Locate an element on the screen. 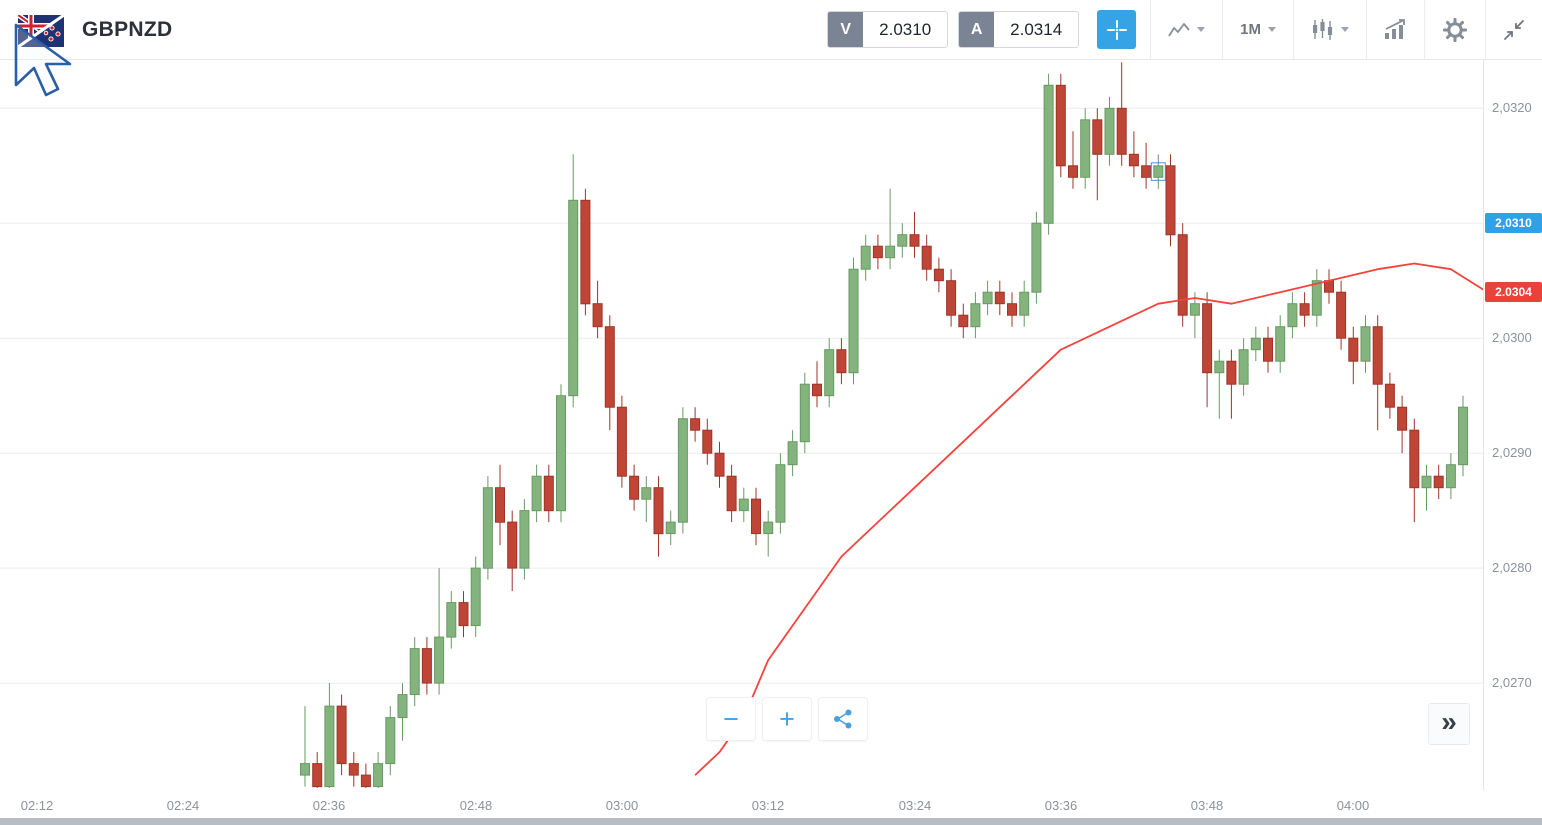 This screenshot has width=1542, height=825. collapse-icon is located at coordinates (1514, 29).